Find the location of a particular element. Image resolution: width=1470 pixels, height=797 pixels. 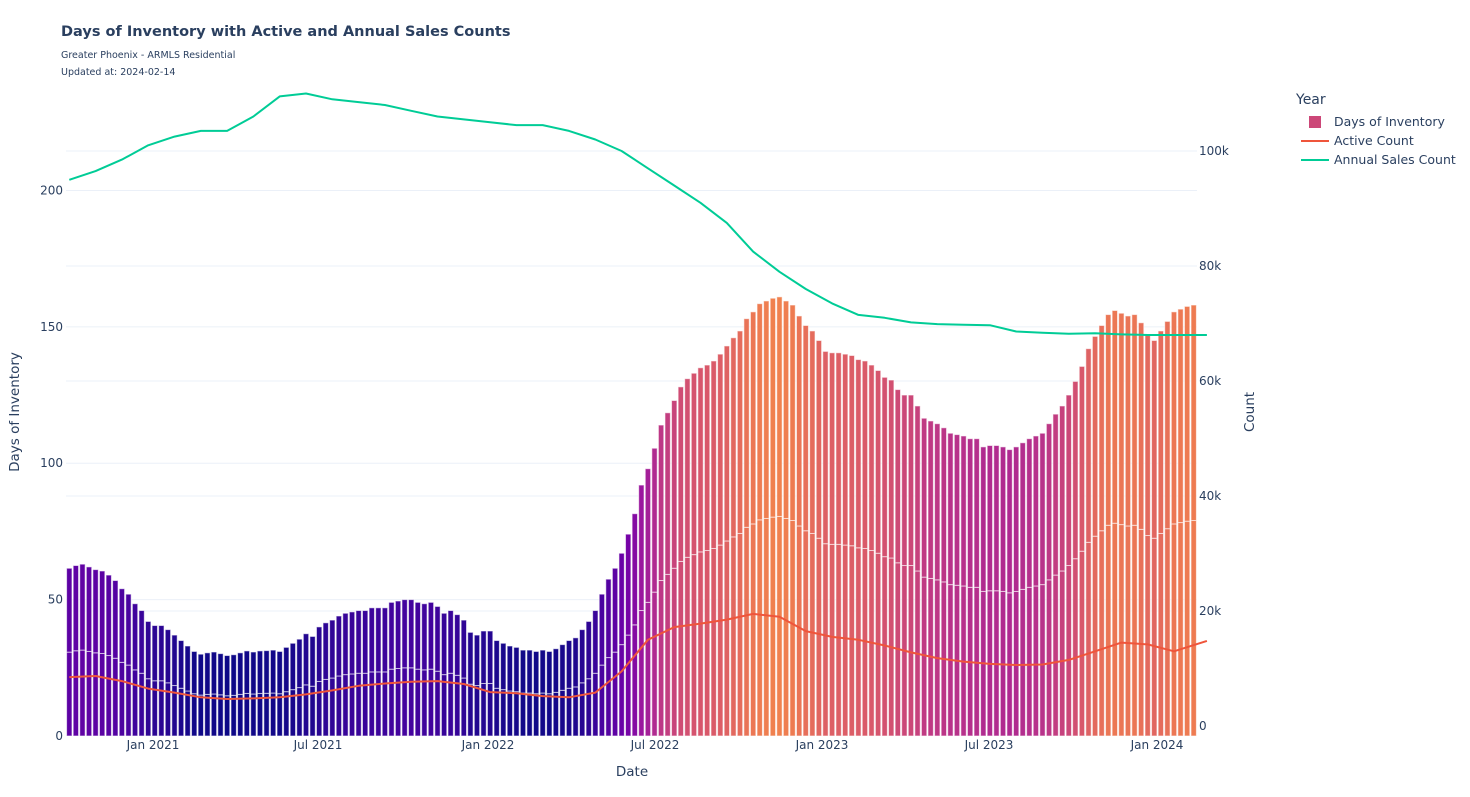

legend-item-active-count: Active Count is located at coordinates (1376, 140).